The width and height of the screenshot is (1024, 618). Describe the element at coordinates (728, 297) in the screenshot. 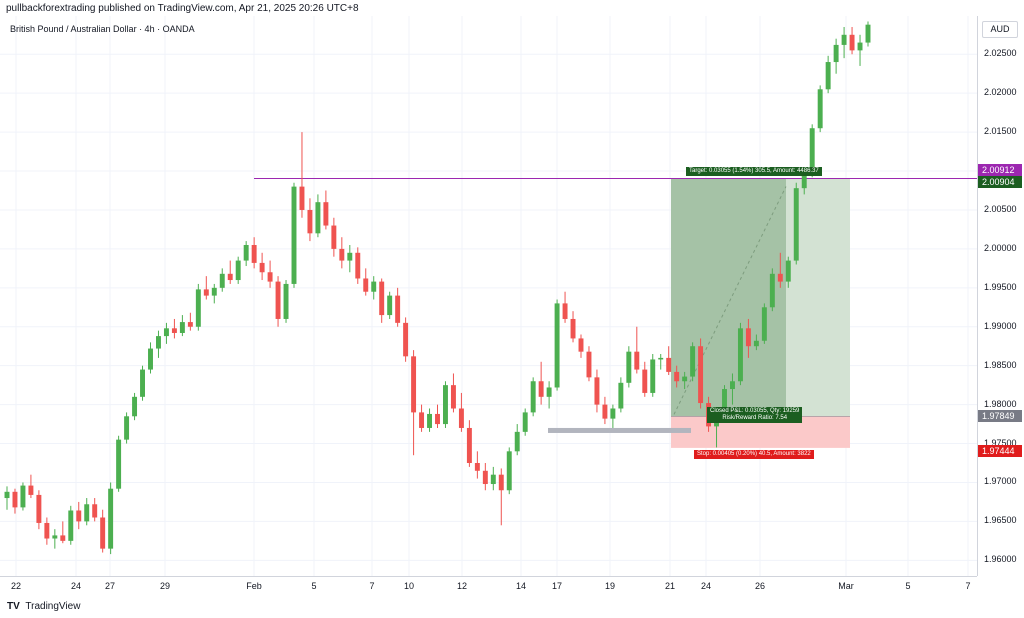

I see `target-zone-closed` at that location.